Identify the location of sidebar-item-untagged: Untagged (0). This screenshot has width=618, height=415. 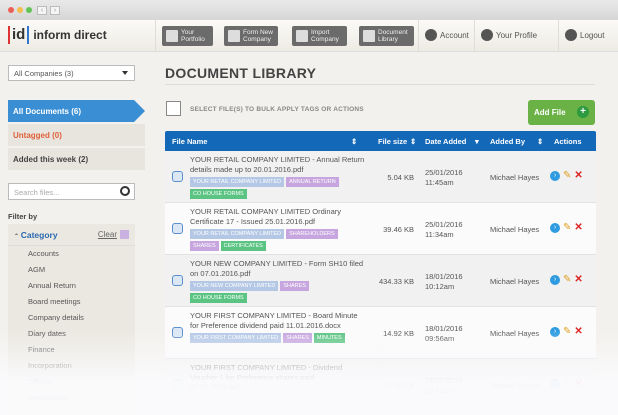
(76, 135).